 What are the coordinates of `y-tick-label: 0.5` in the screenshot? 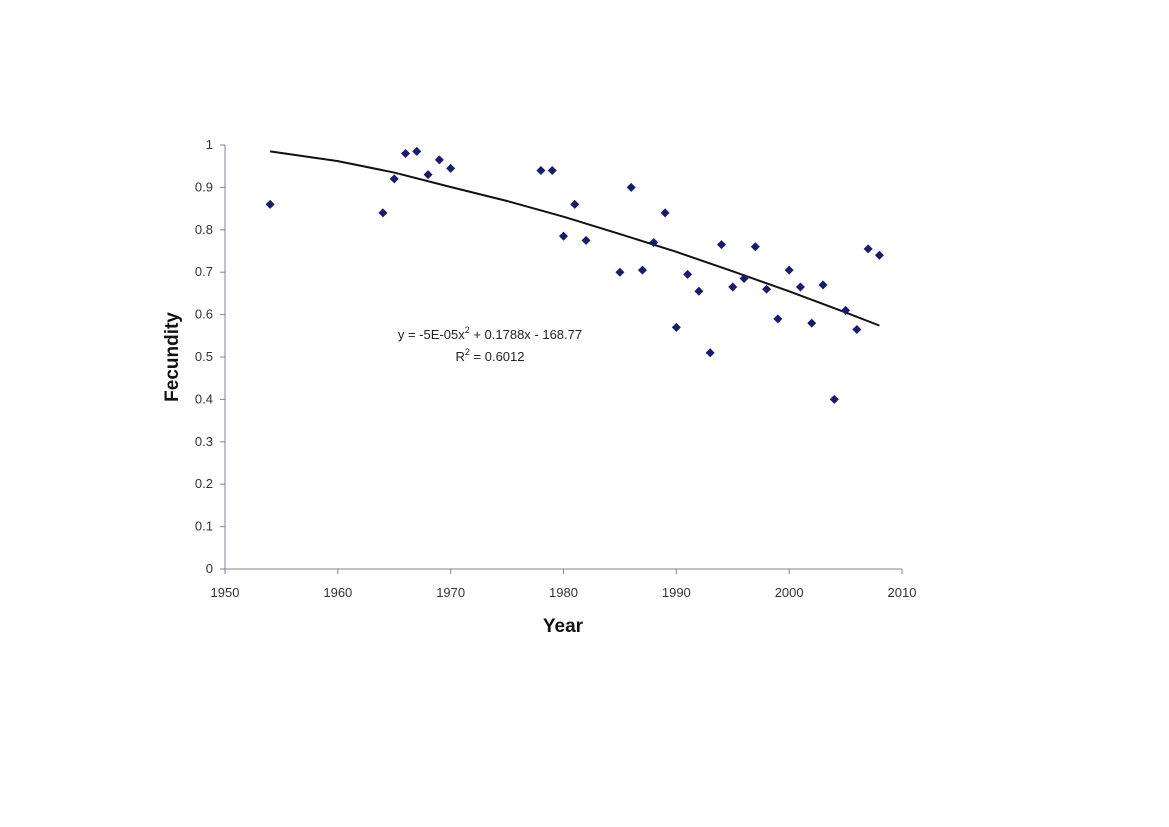 It's located at (204, 356).